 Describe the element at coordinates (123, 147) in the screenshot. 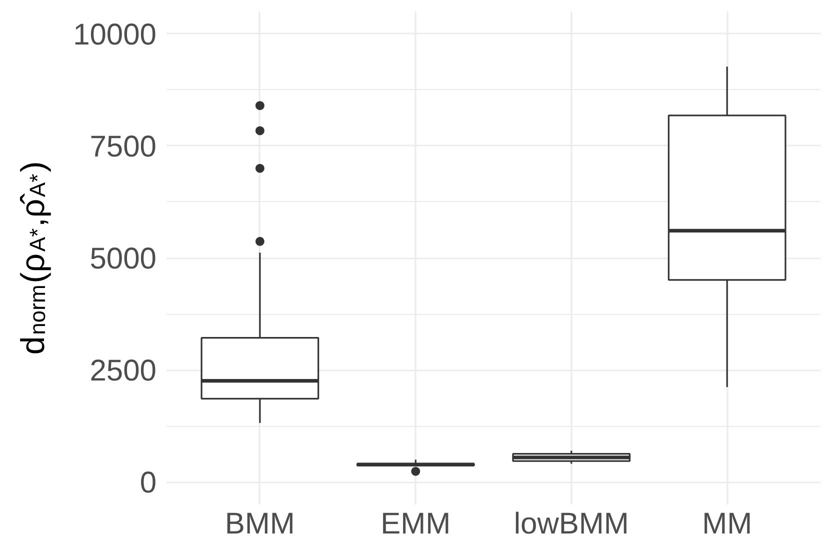

I see `y-tick-label: 7500` at that location.